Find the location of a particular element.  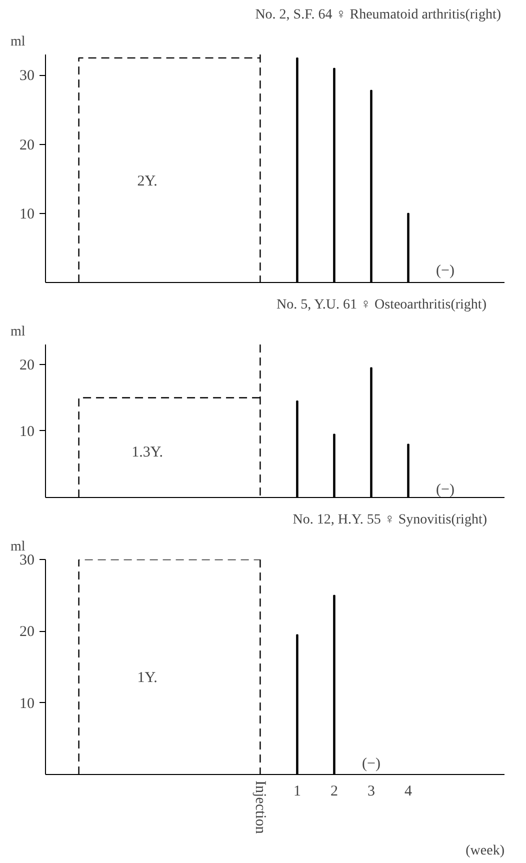

chart-title: No. 2, S.F. 64 ♀ Rheumatoid arthritis(right) is located at coordinates (378, 15).